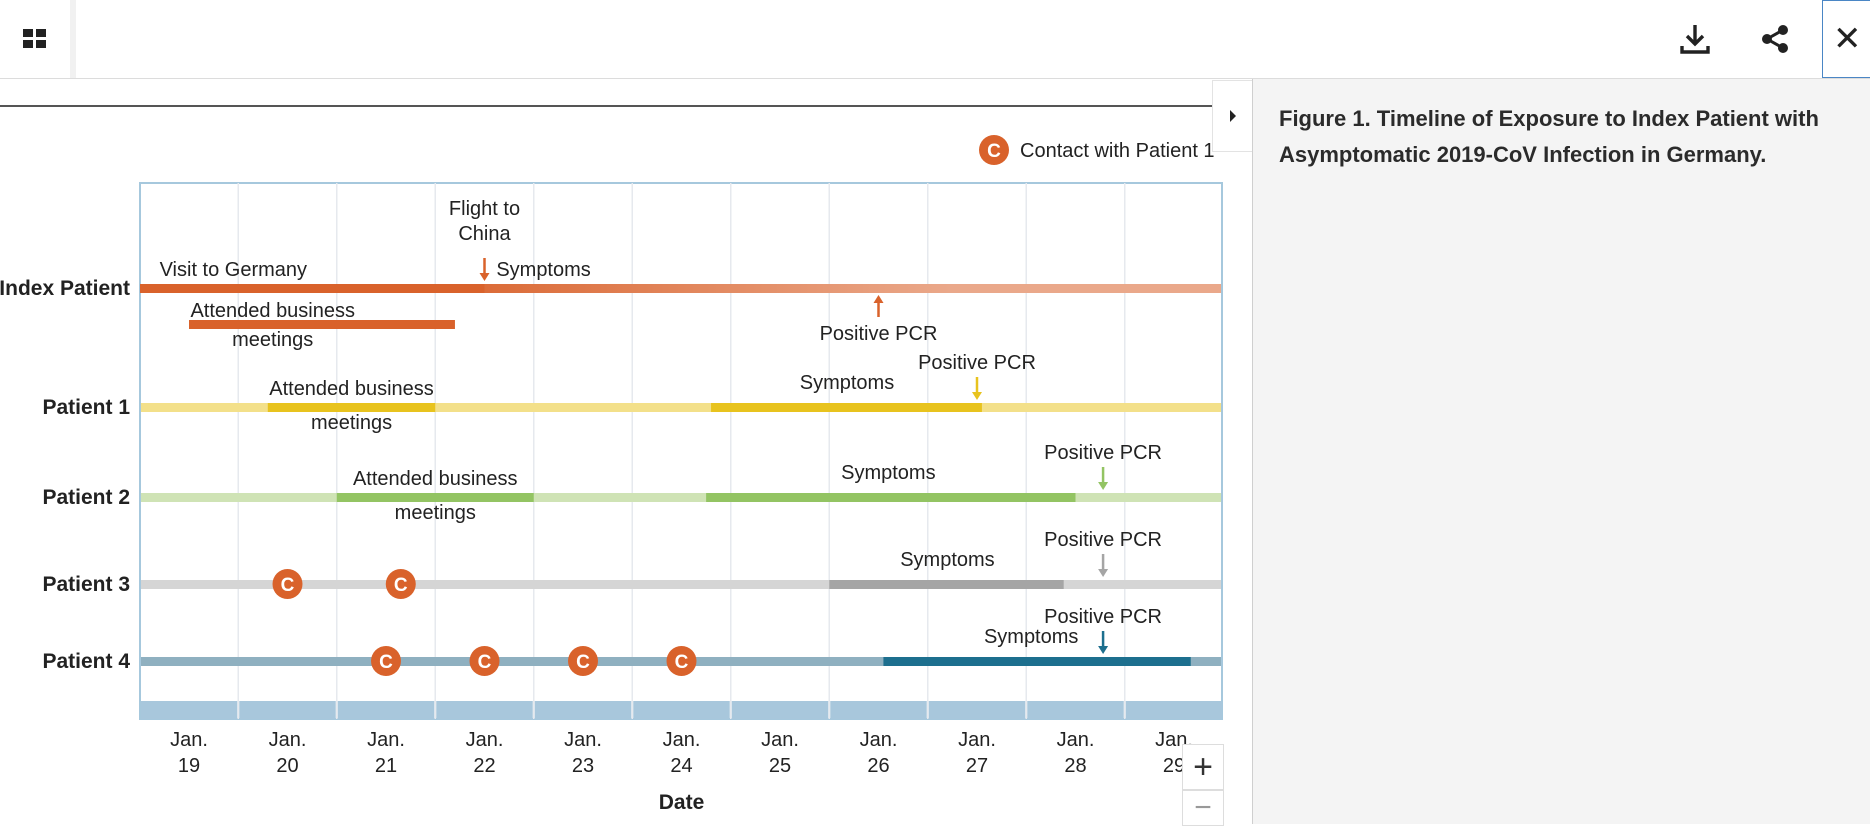  Describe the element at coordinates (86, 661) in the screenshot. I see `row-label: Patient 4` at that location.